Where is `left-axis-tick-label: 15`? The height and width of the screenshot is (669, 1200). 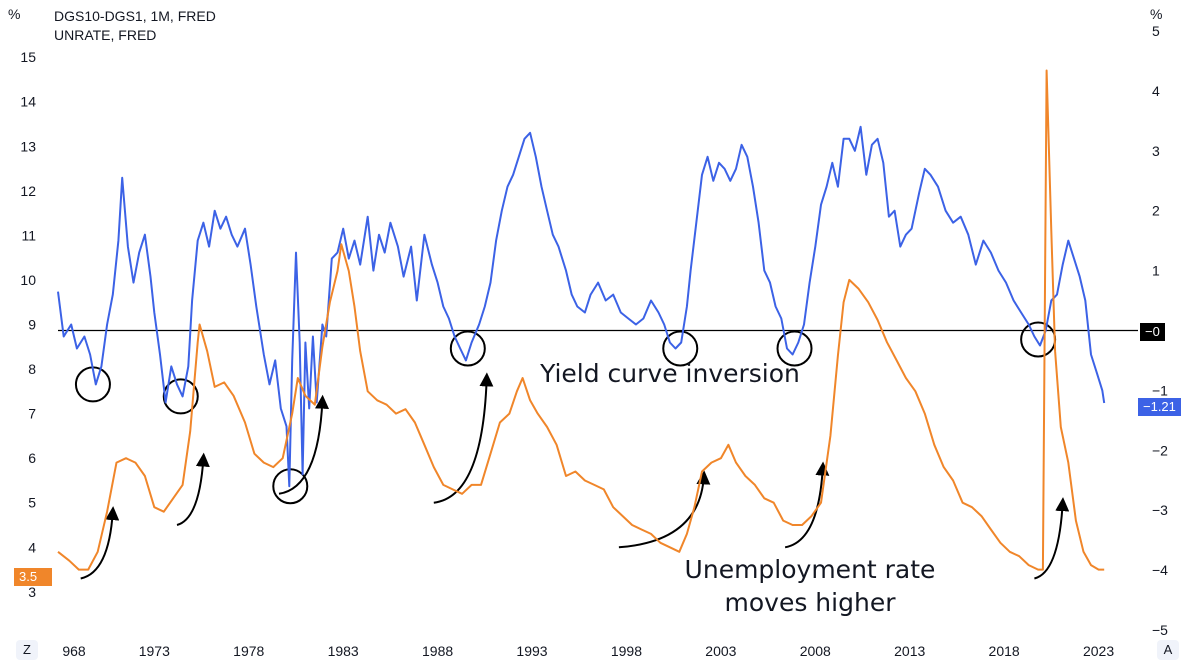
left-axis-tick-label: 15 is located at coordinates (28, 57).